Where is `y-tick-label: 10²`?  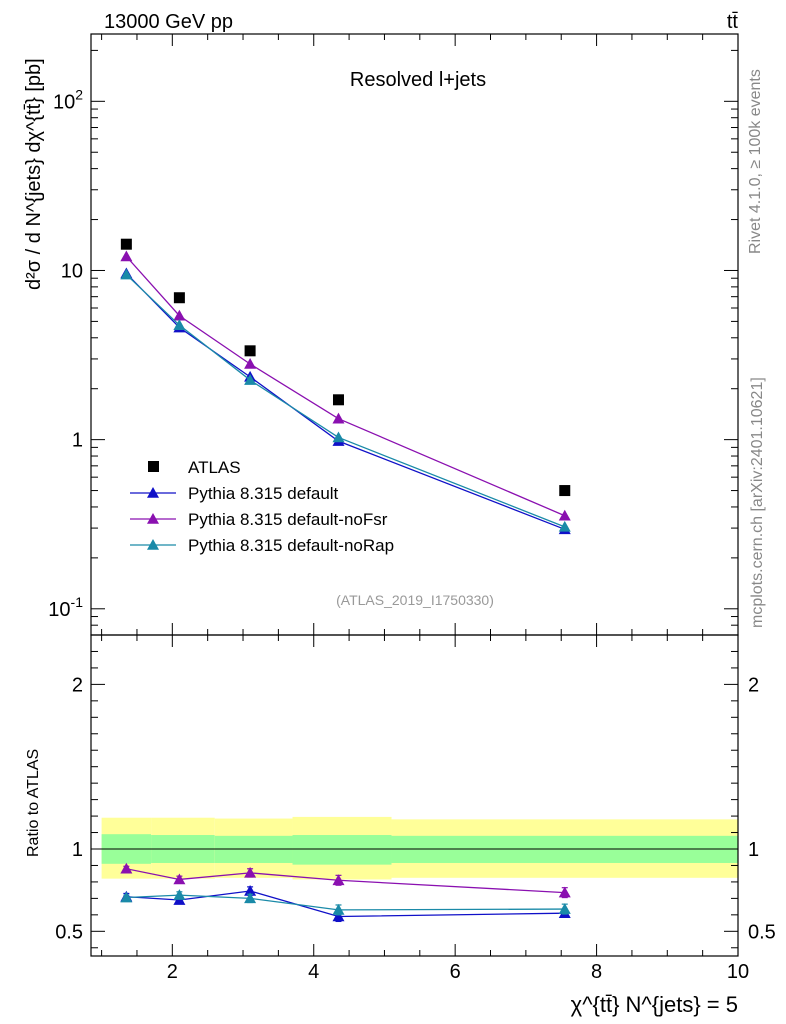 y-tick-label: 10² is located at coordinates (68, 99).